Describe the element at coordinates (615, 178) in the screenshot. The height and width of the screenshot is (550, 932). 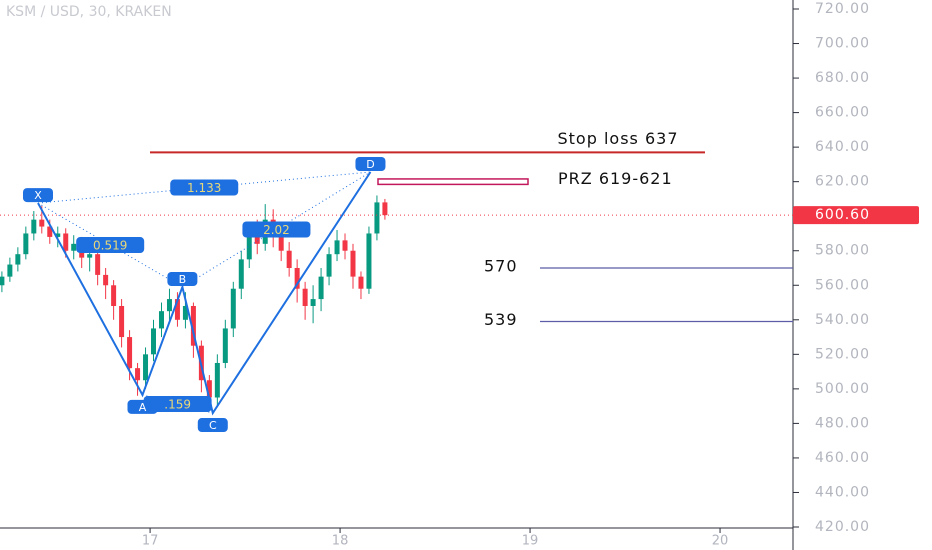
I see `prz-label: PRZ 619-621` at that location.